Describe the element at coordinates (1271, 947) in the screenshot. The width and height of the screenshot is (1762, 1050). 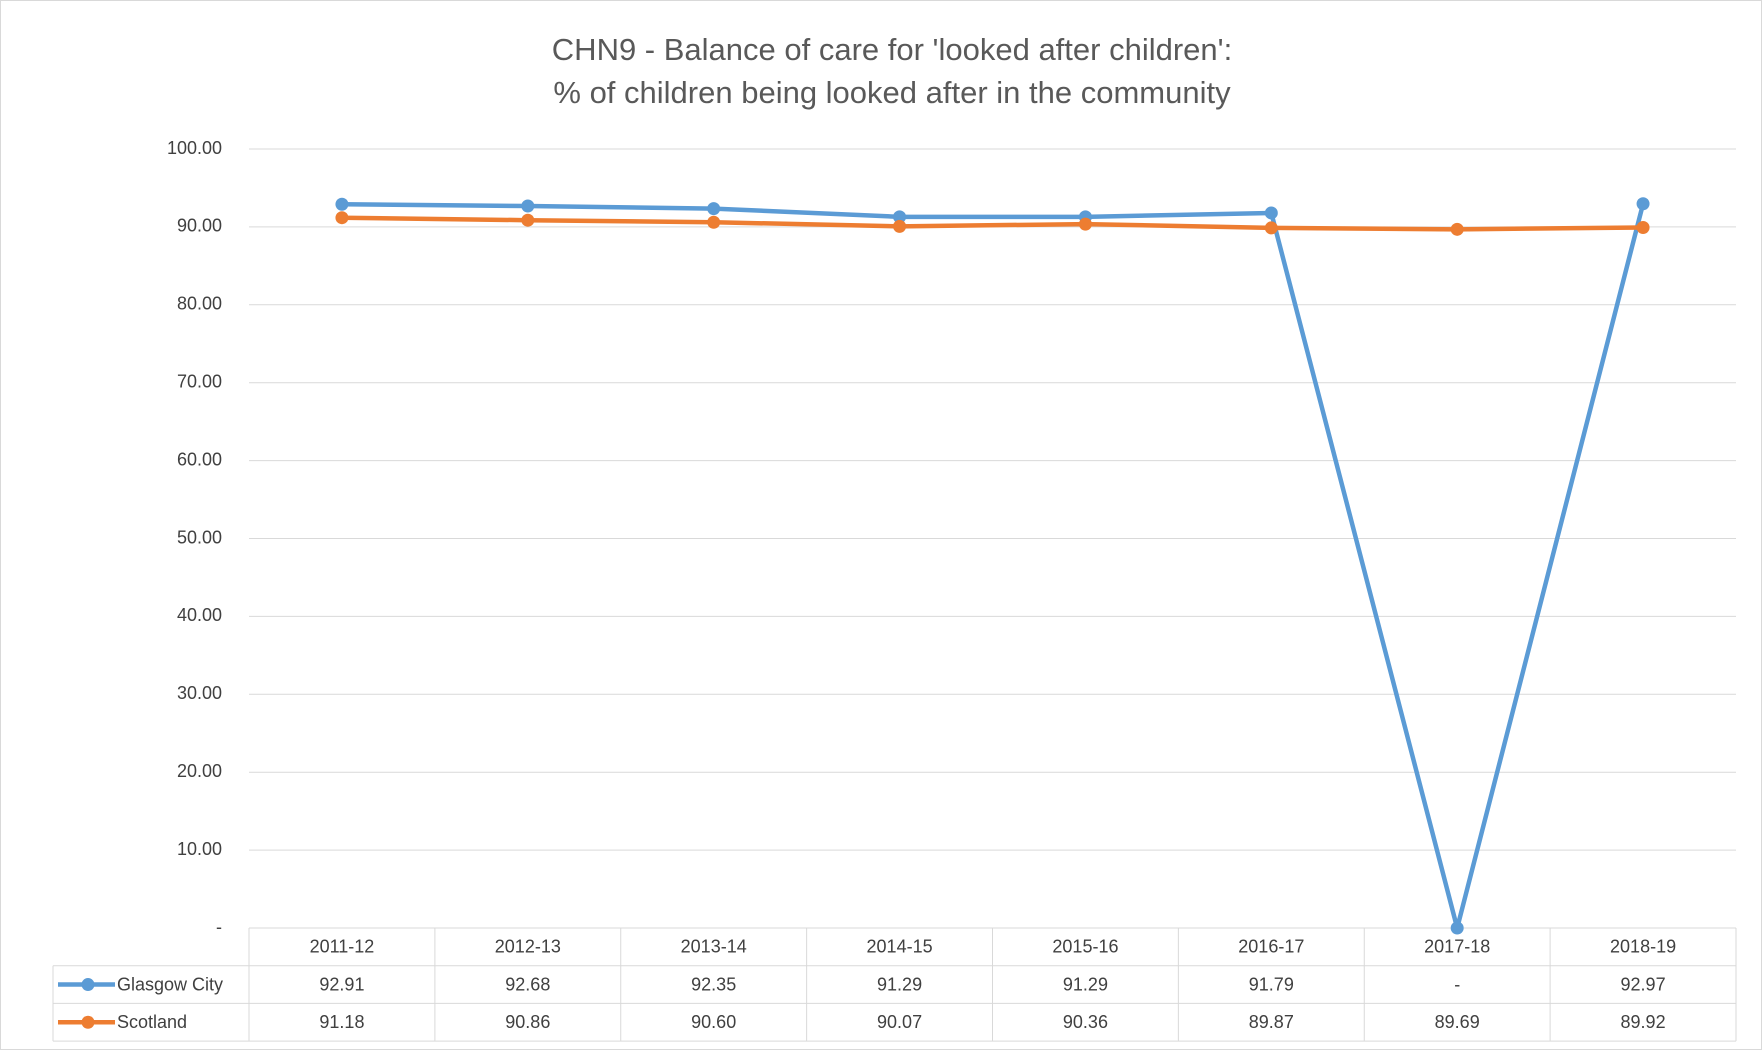
I see `x-tick-label: 2016-17` at that location.